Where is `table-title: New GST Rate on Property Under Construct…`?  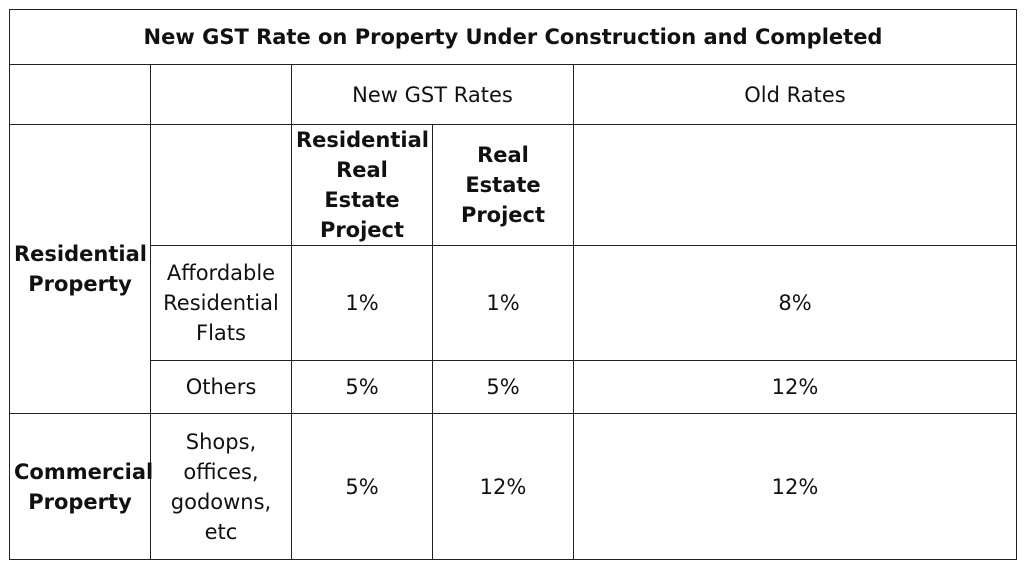 table-title: New GST Rate on Property Under Construct… is located at coordinates (513, 37).